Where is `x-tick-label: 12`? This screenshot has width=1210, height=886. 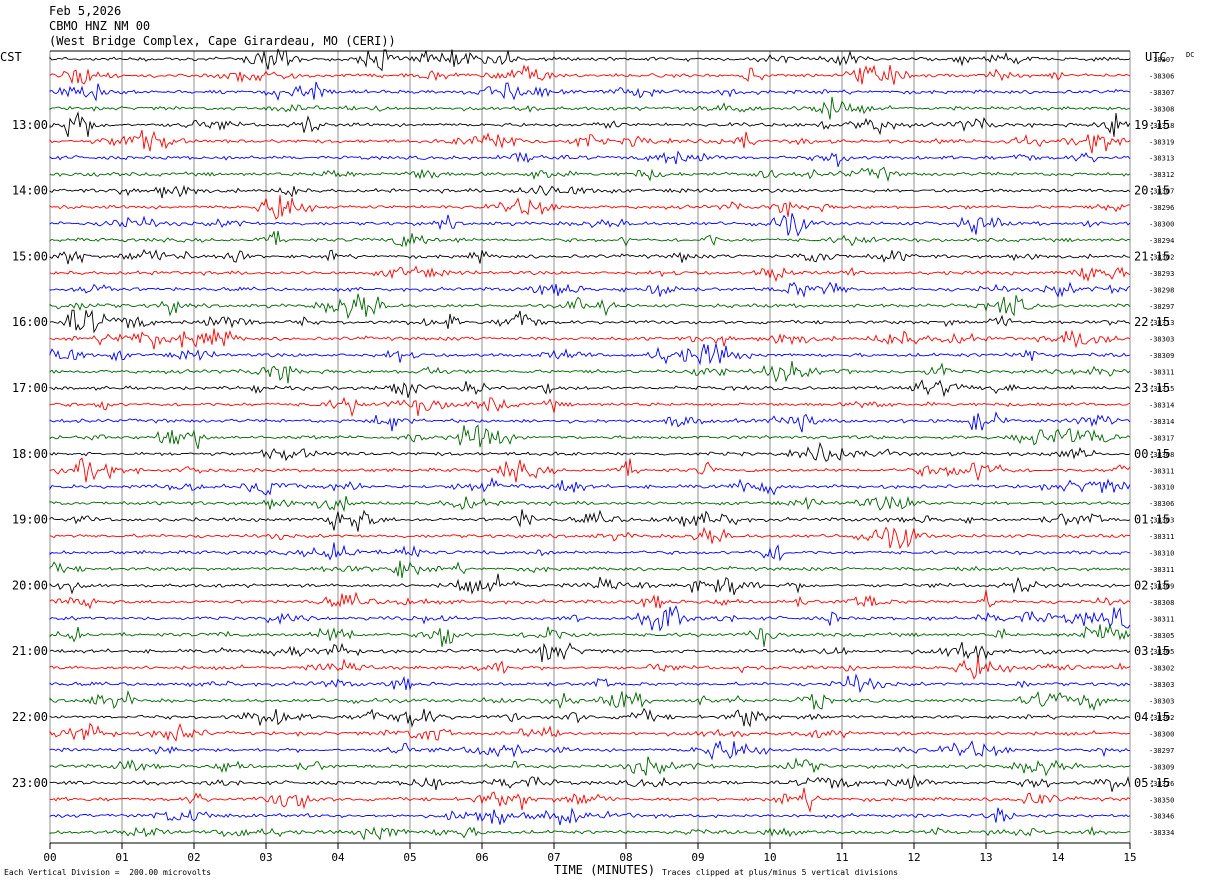
x-tick-label: 12 is located at coordinates (913, 857).